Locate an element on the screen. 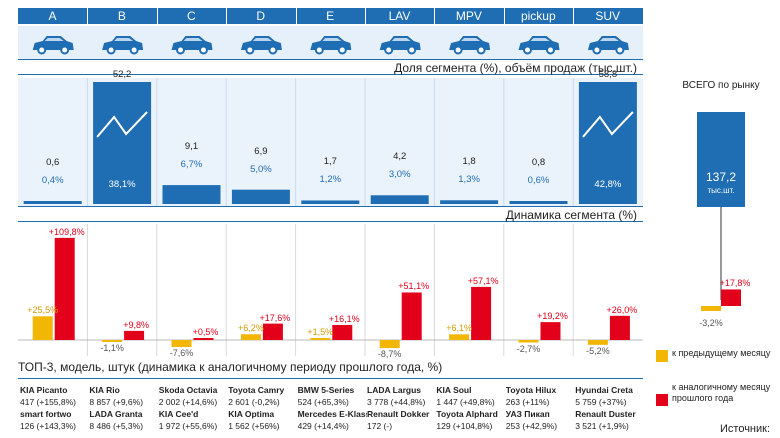 The height and width of the screenshot is (438, 780). legend-yoy-swatch is located at coordinates (662, 400).